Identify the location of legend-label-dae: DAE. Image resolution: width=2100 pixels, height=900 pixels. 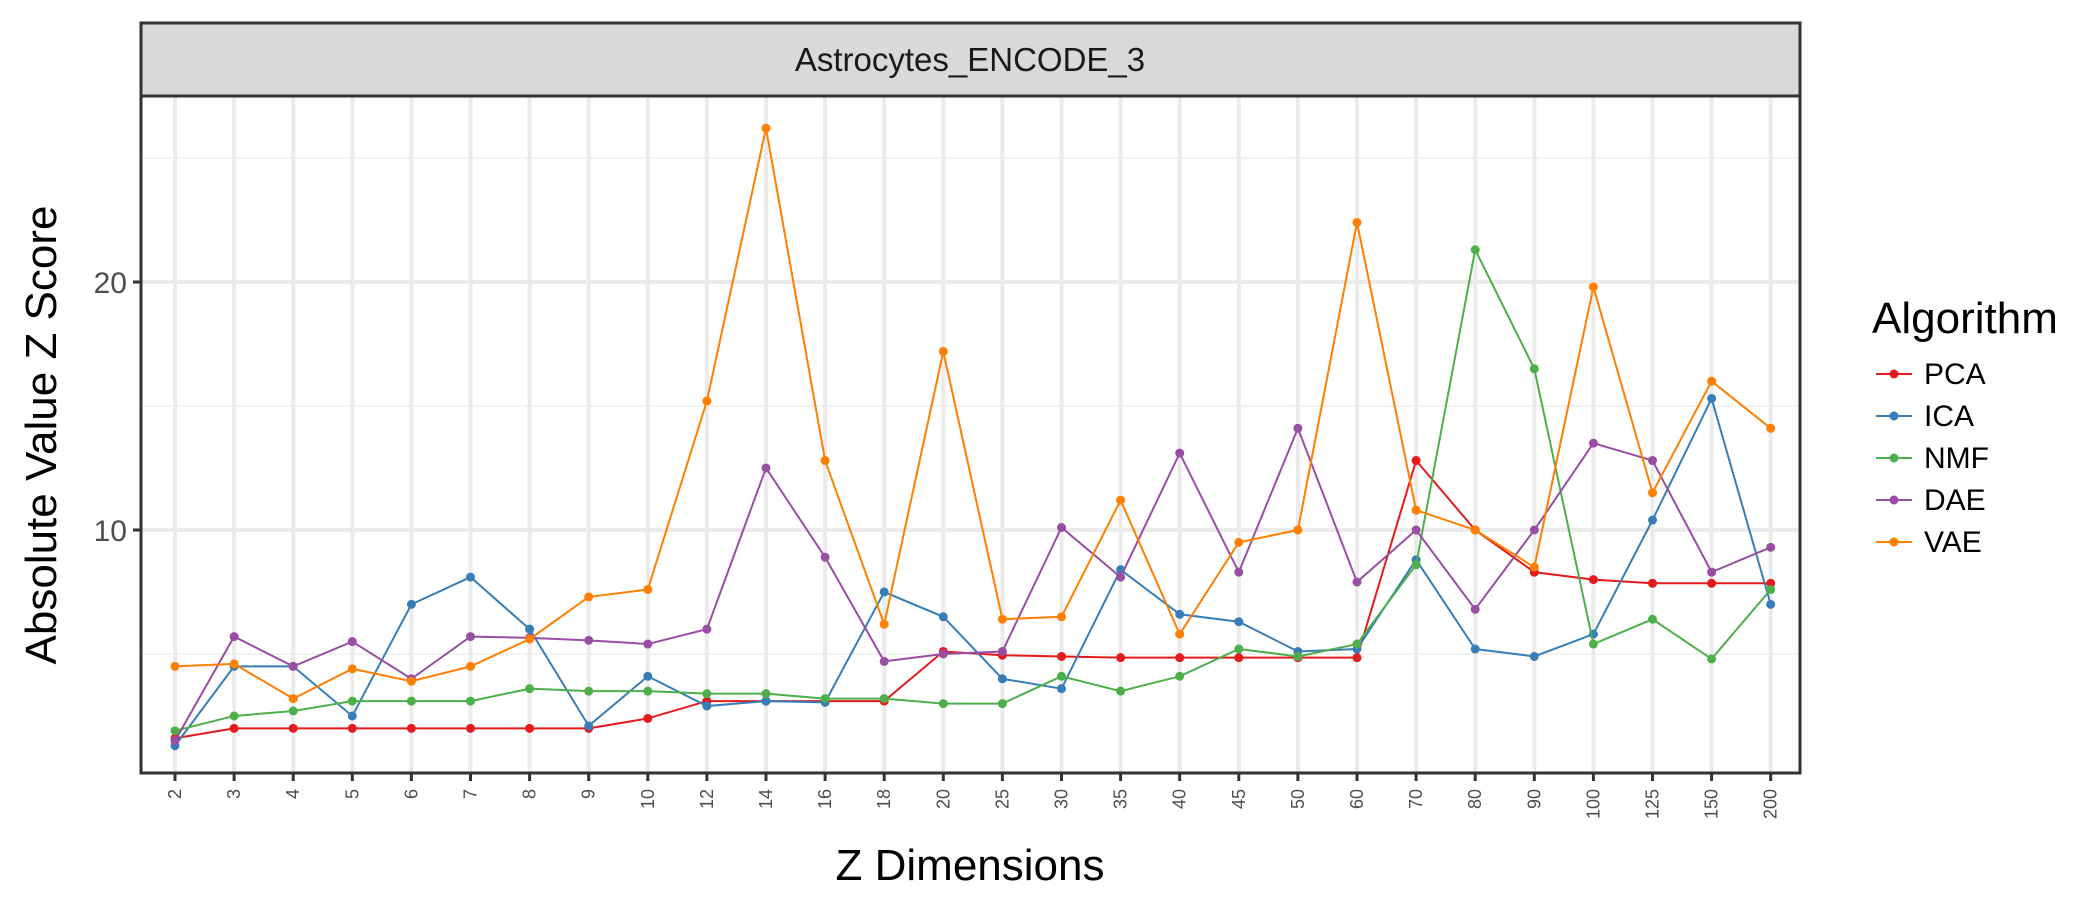
(1955, 500).